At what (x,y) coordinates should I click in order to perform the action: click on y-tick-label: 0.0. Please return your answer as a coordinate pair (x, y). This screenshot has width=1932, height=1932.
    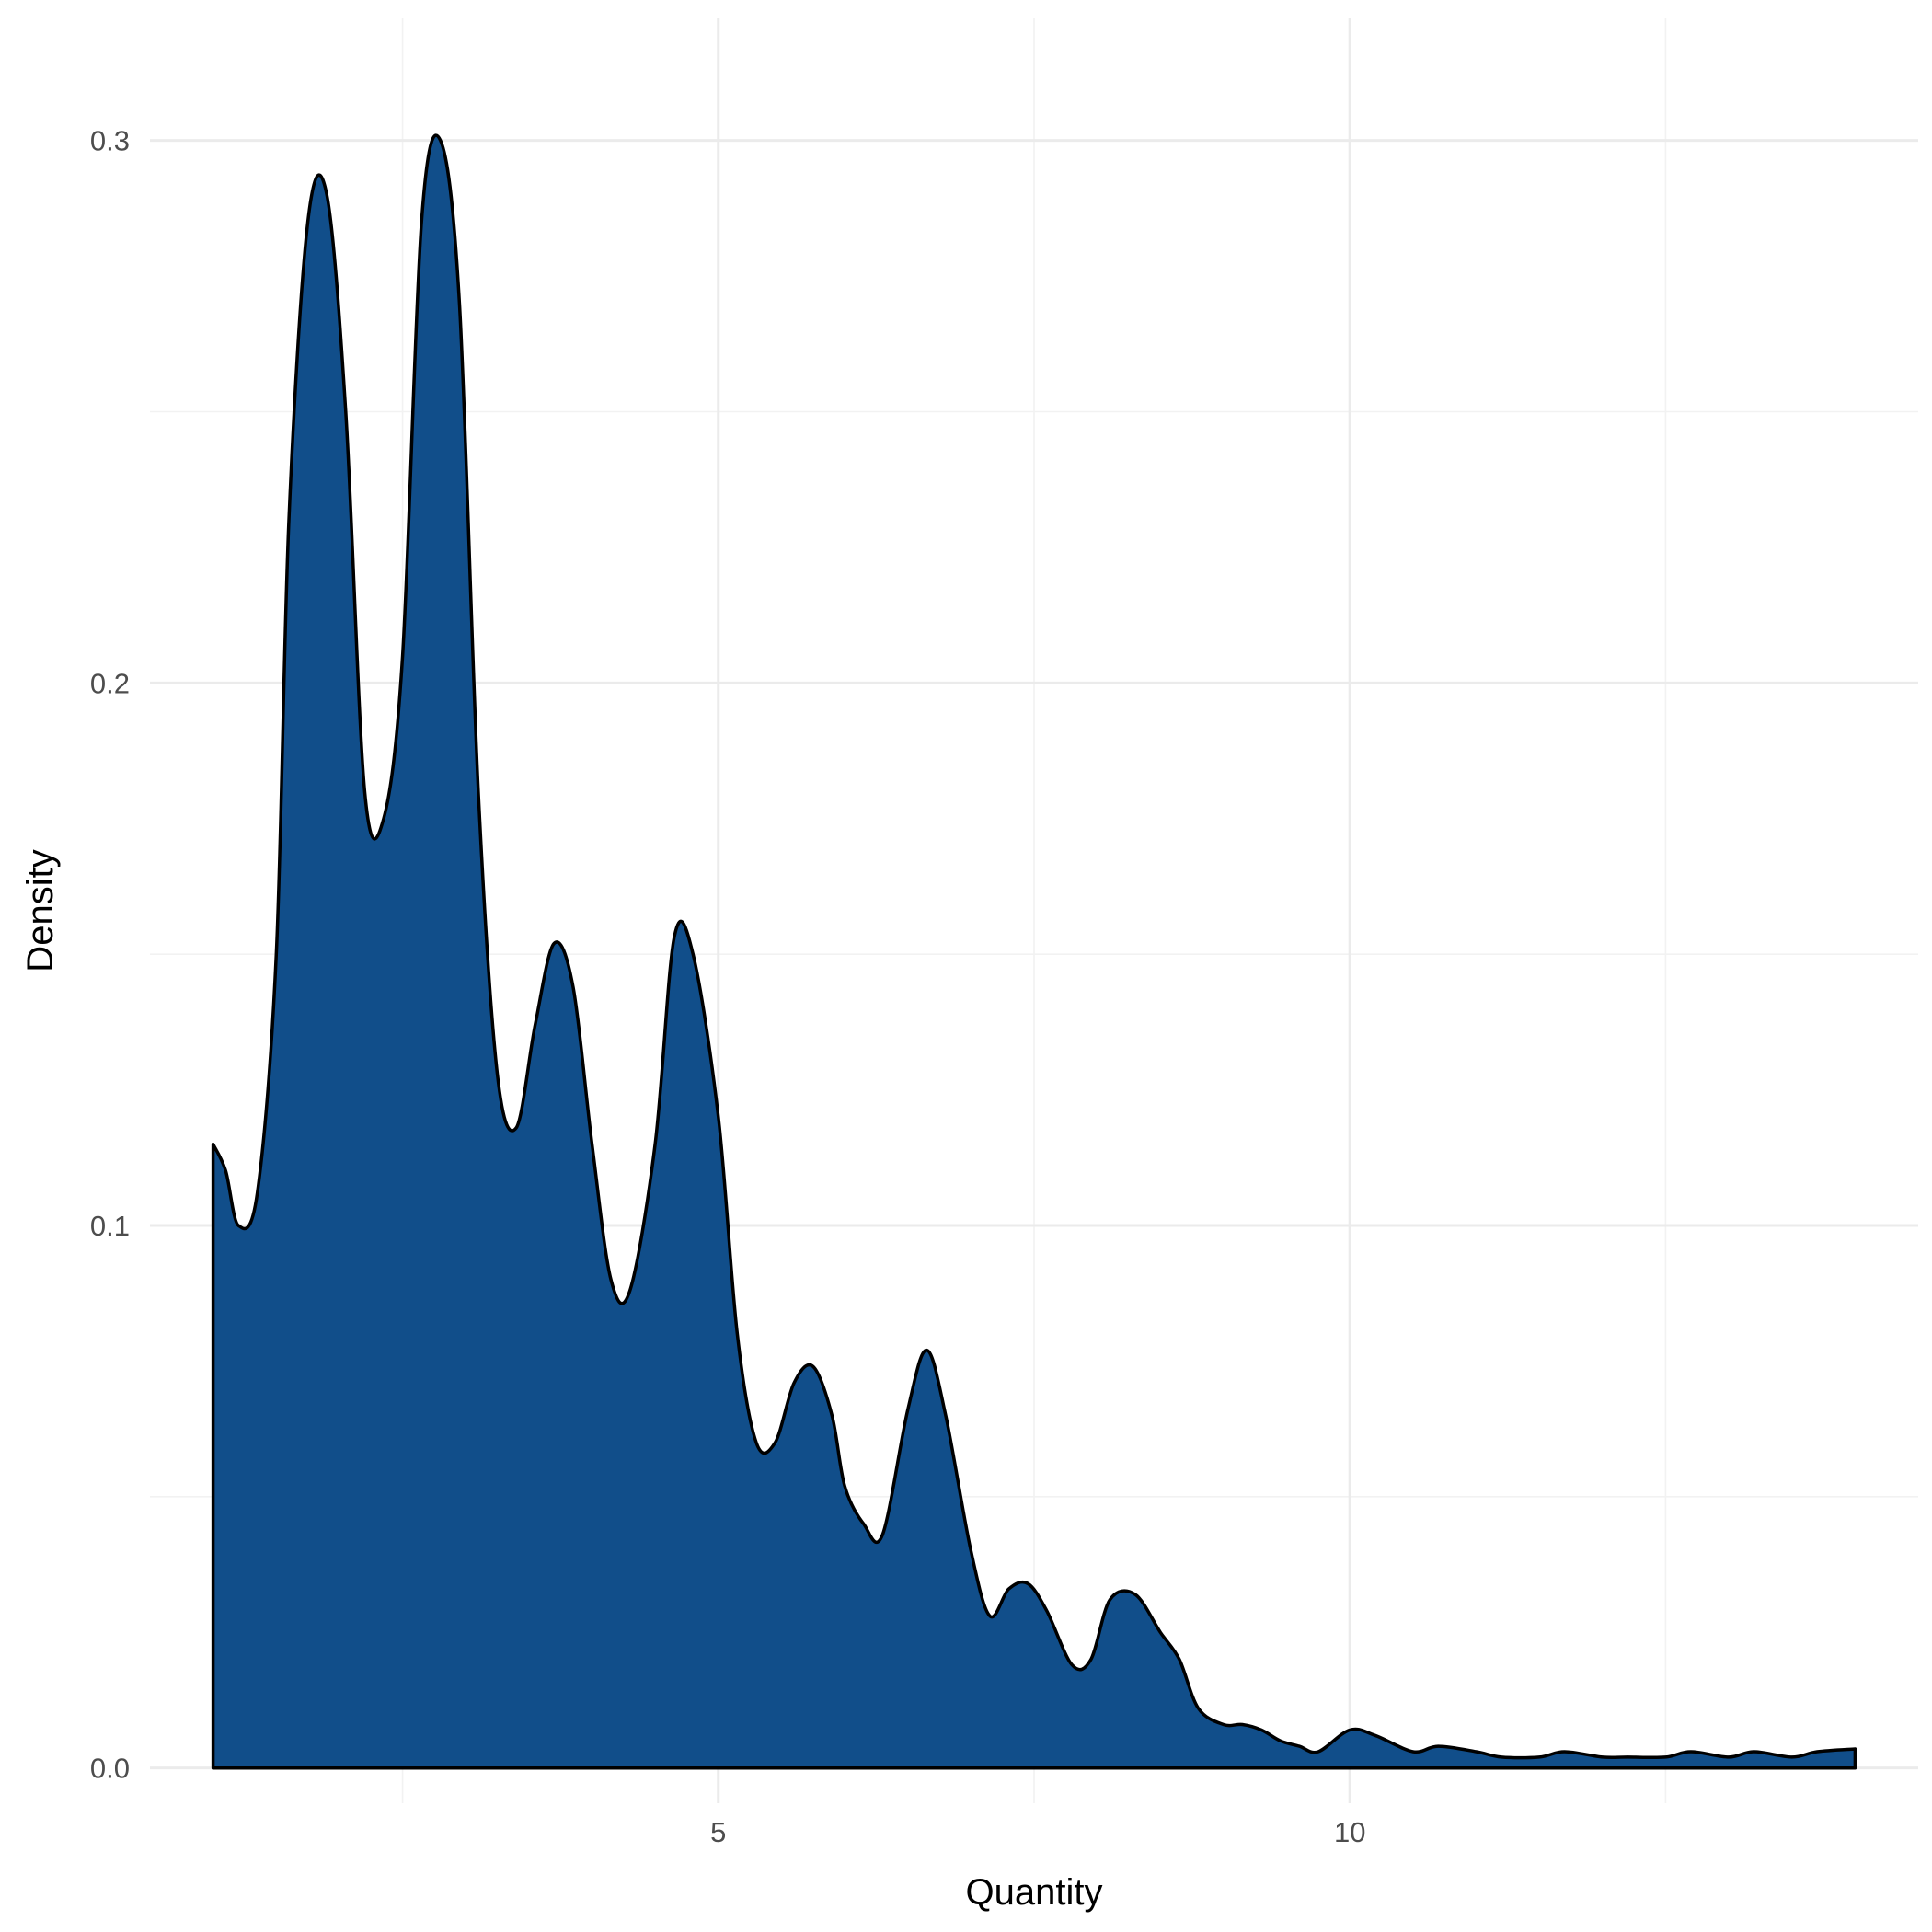
    Looking at the image, I should click on (110, 1769).